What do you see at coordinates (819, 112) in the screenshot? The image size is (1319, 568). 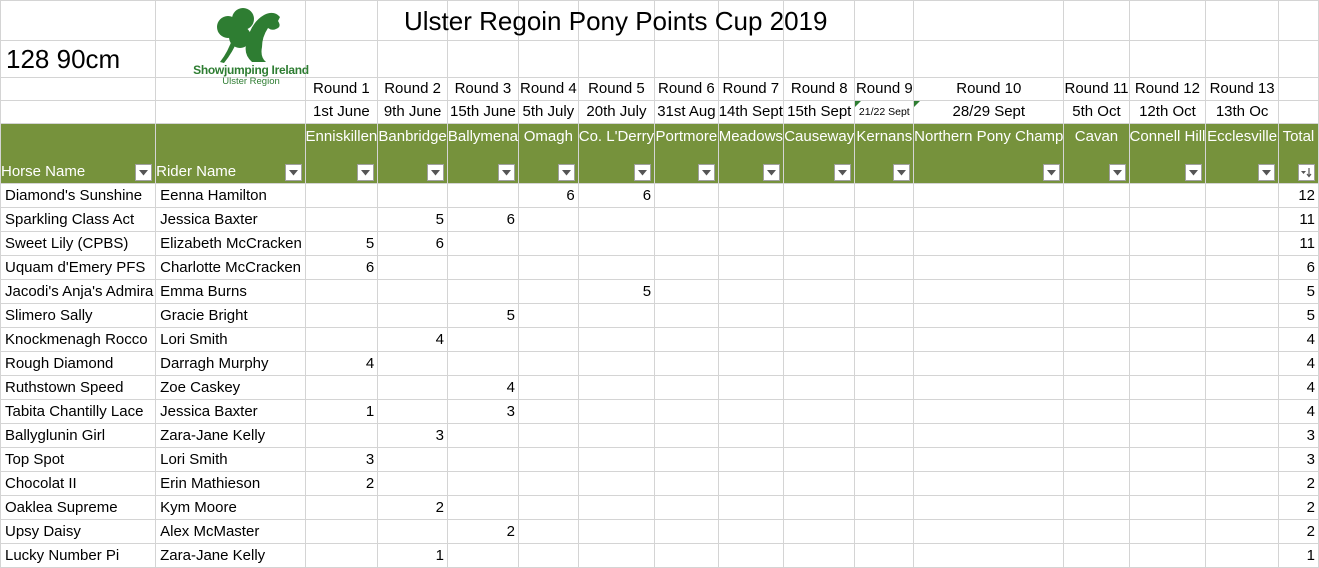 I see `round-date: 15th Sept` at bounding box center [819, 112].